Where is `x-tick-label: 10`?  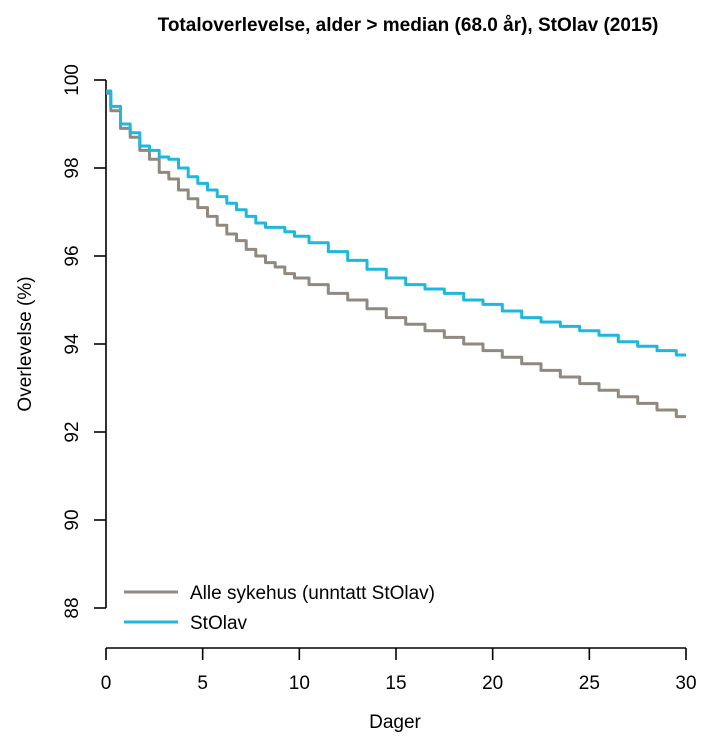
x-tick-label: 10 is located at coordinates (299, 683).